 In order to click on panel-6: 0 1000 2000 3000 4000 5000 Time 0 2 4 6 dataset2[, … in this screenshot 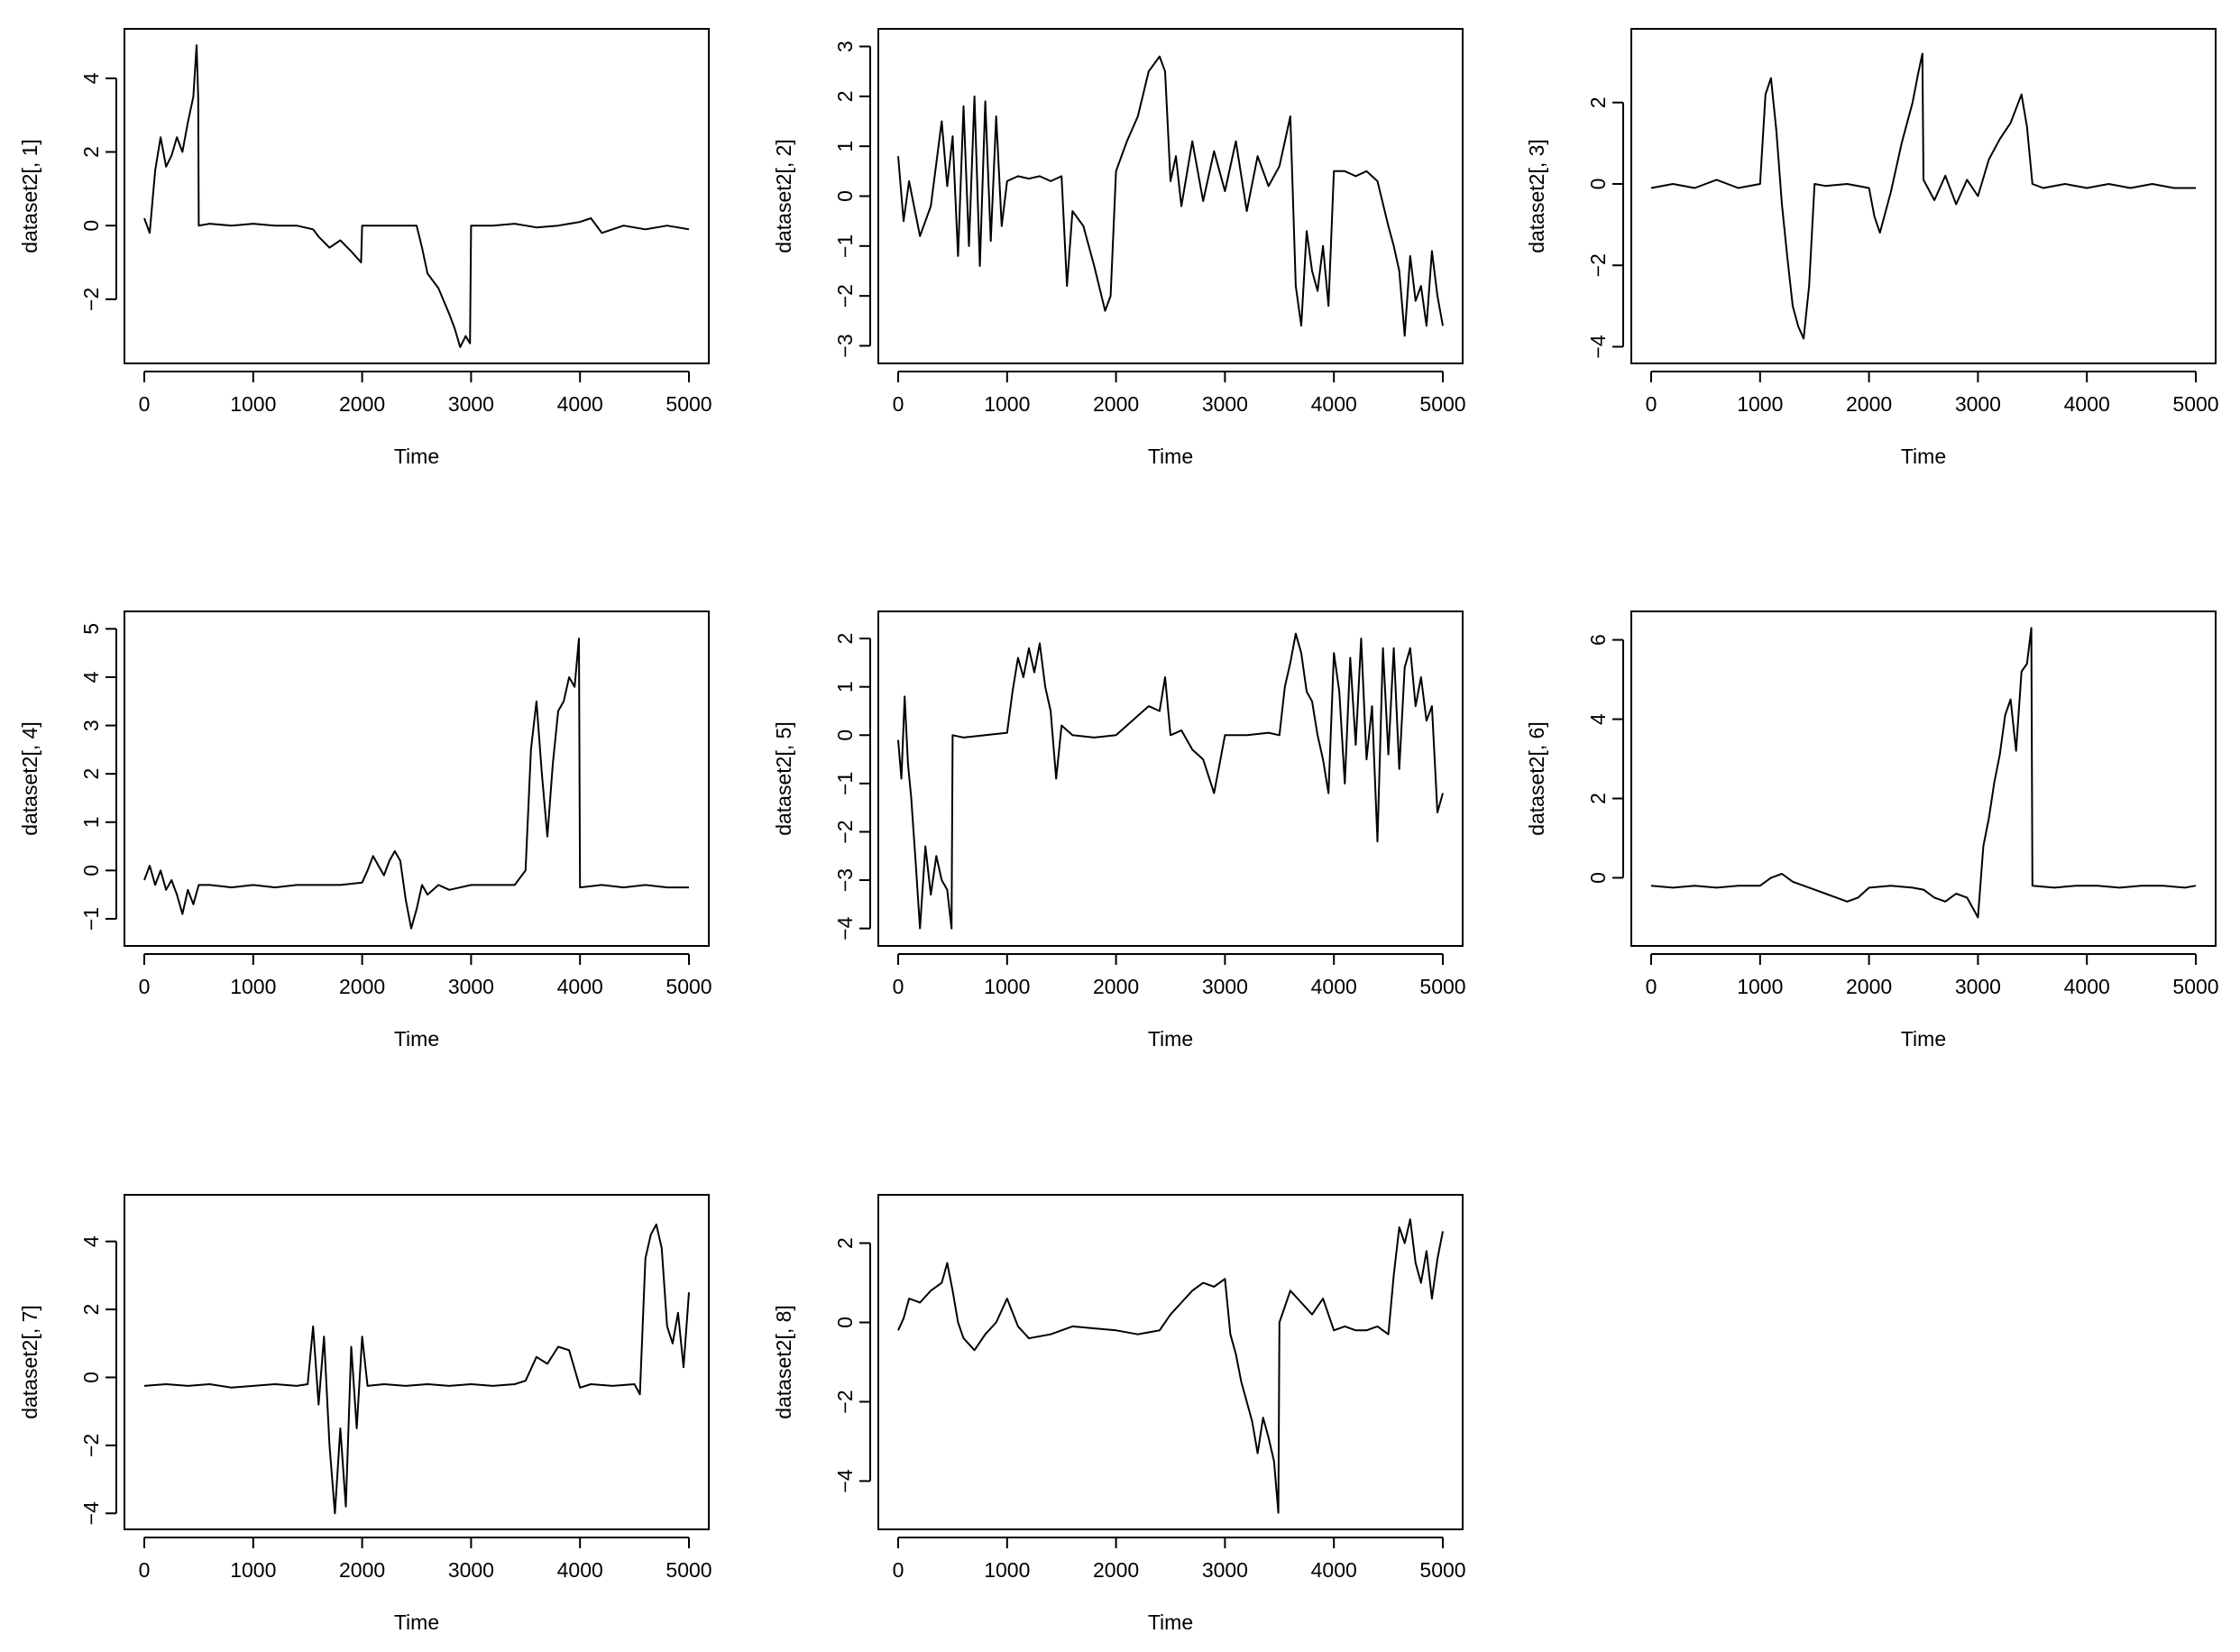, I will do `click(1872, 831)`.